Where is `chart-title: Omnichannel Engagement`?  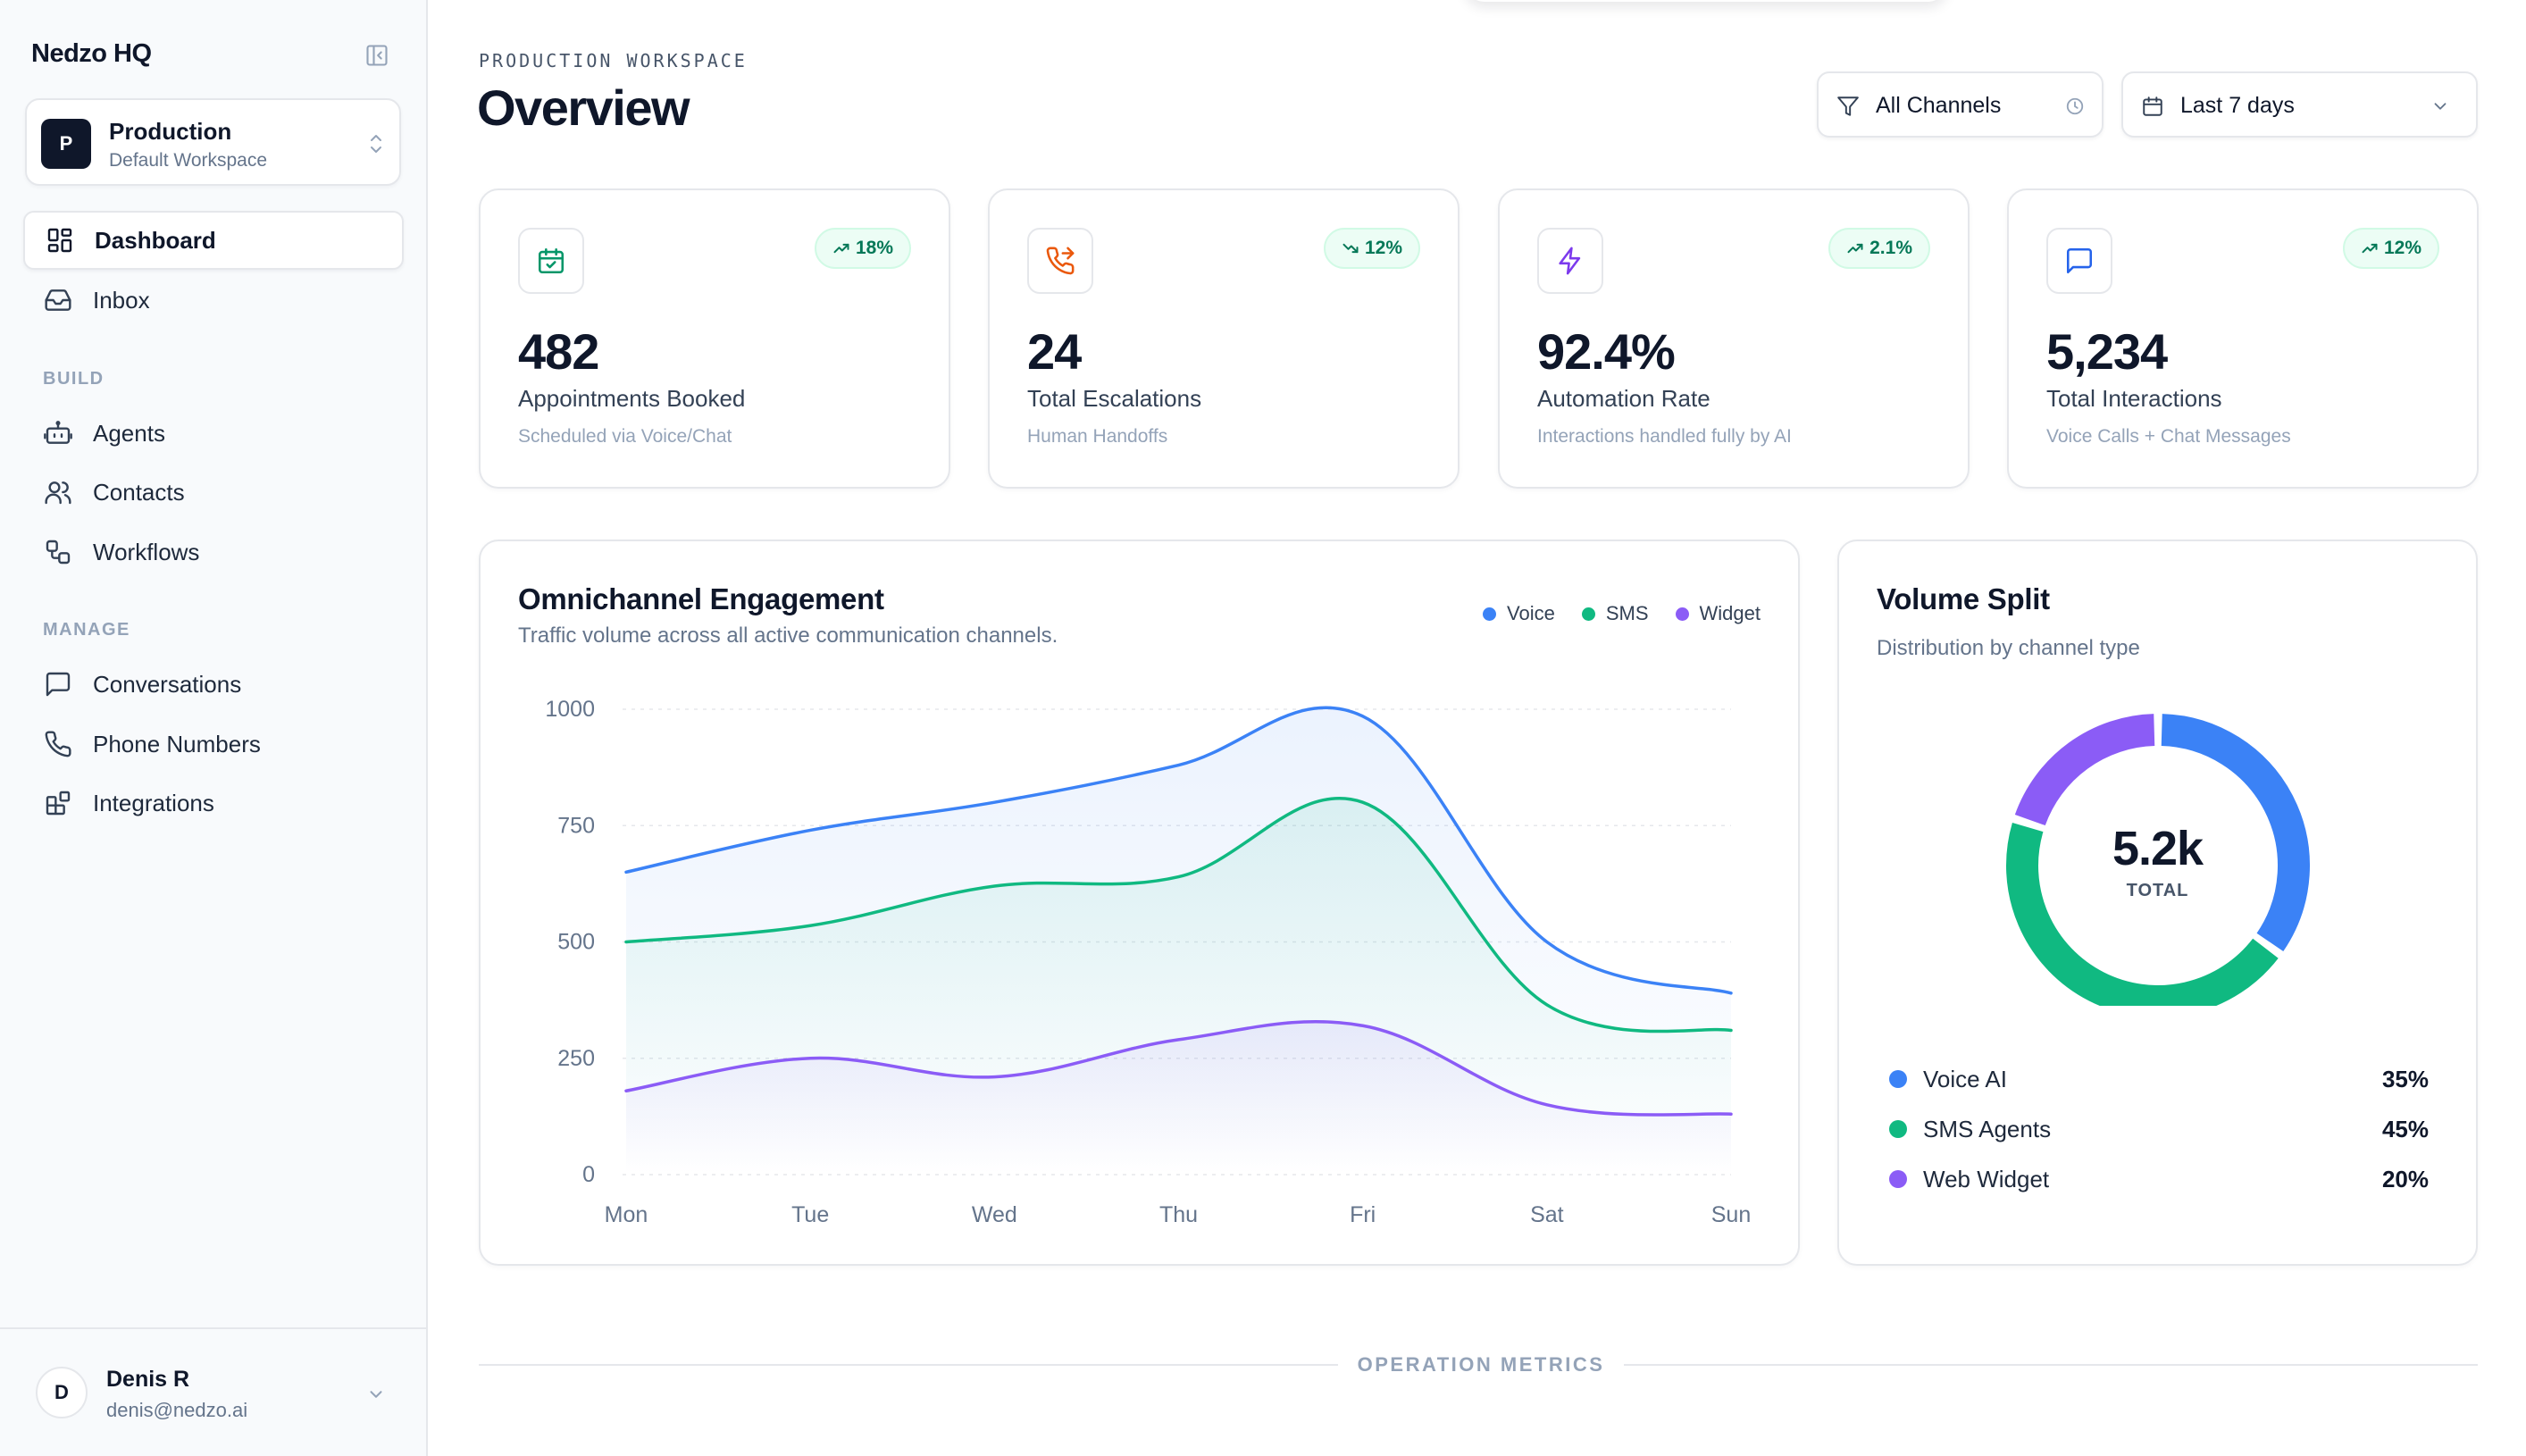 chart-title: Omnichannel Engagement is located at coordinates (701, 598).